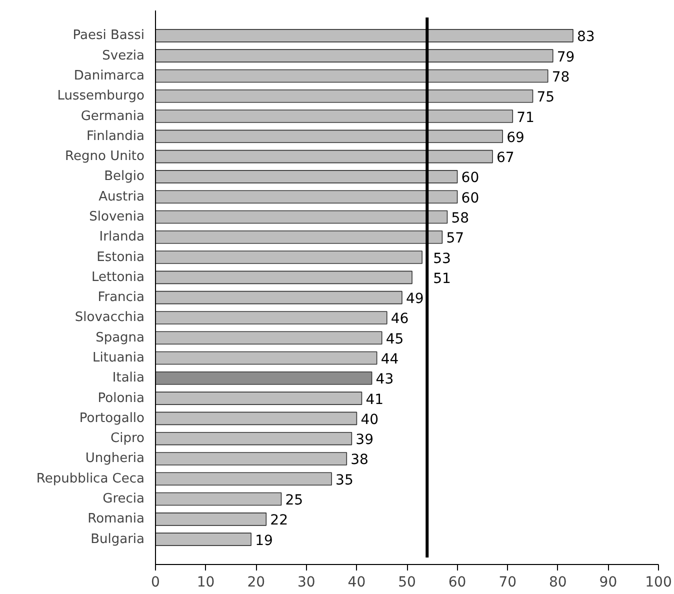 The width and height of the screenshot is (674, 594). Describe the element at coordinates (442, 258) in the screenshot. I see `data-label: 53` at that location.